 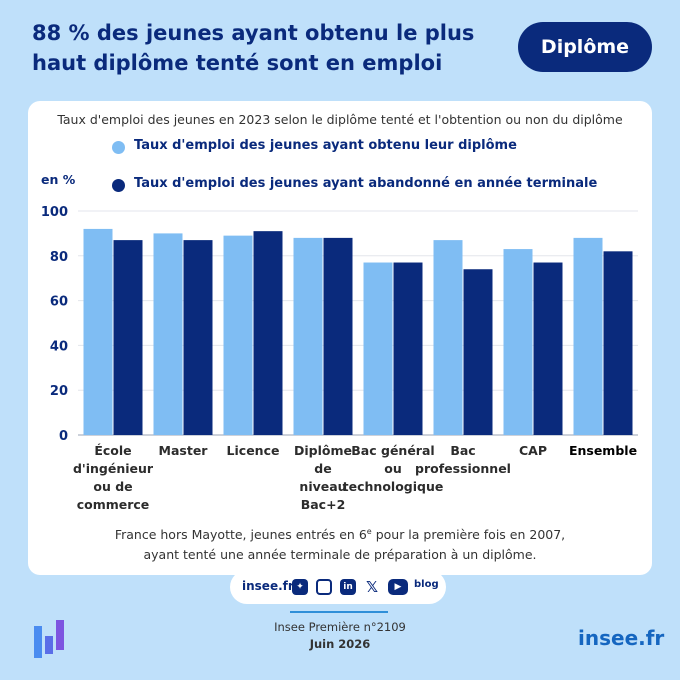 I want to click on x-tick-label: CAP, so click(x=533, y=450).